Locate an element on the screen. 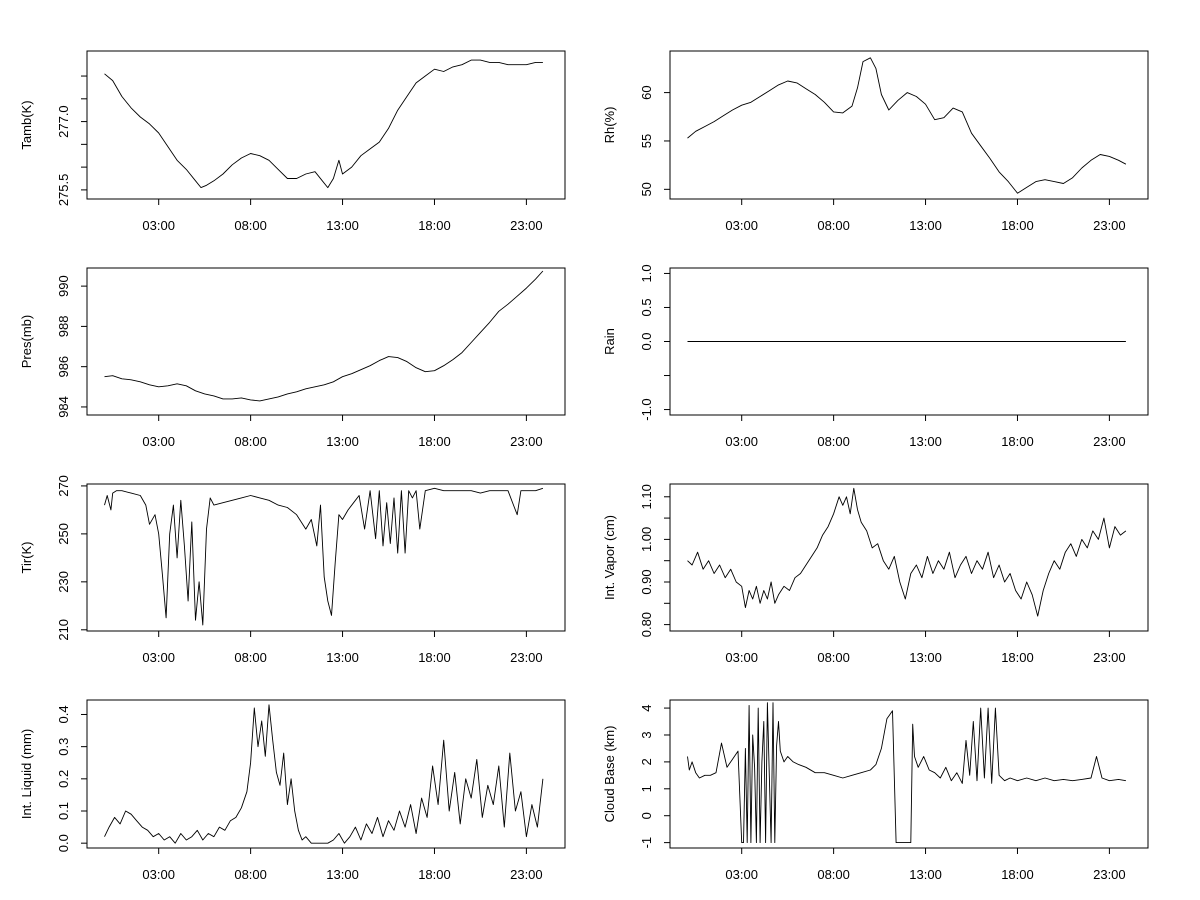 This screenshot has width=1200, height=900. y-axis-title: Pres(mb) is located at coordinates (26, 341).